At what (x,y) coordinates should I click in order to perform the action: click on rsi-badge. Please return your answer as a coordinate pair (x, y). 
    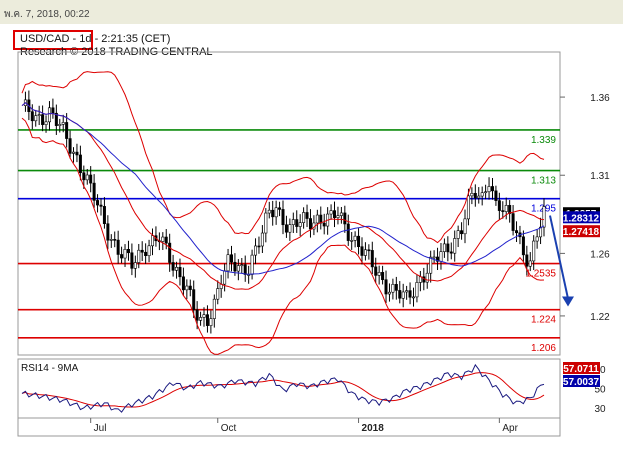
    Looking at the image, I should click on (581, 368).